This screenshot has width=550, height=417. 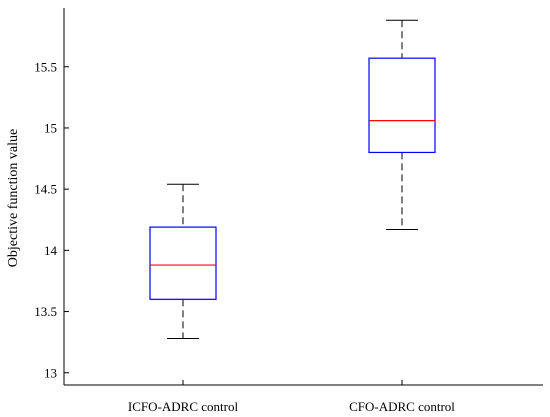 I want to click on y-tick-label: 14, so click(x=51, y=250).